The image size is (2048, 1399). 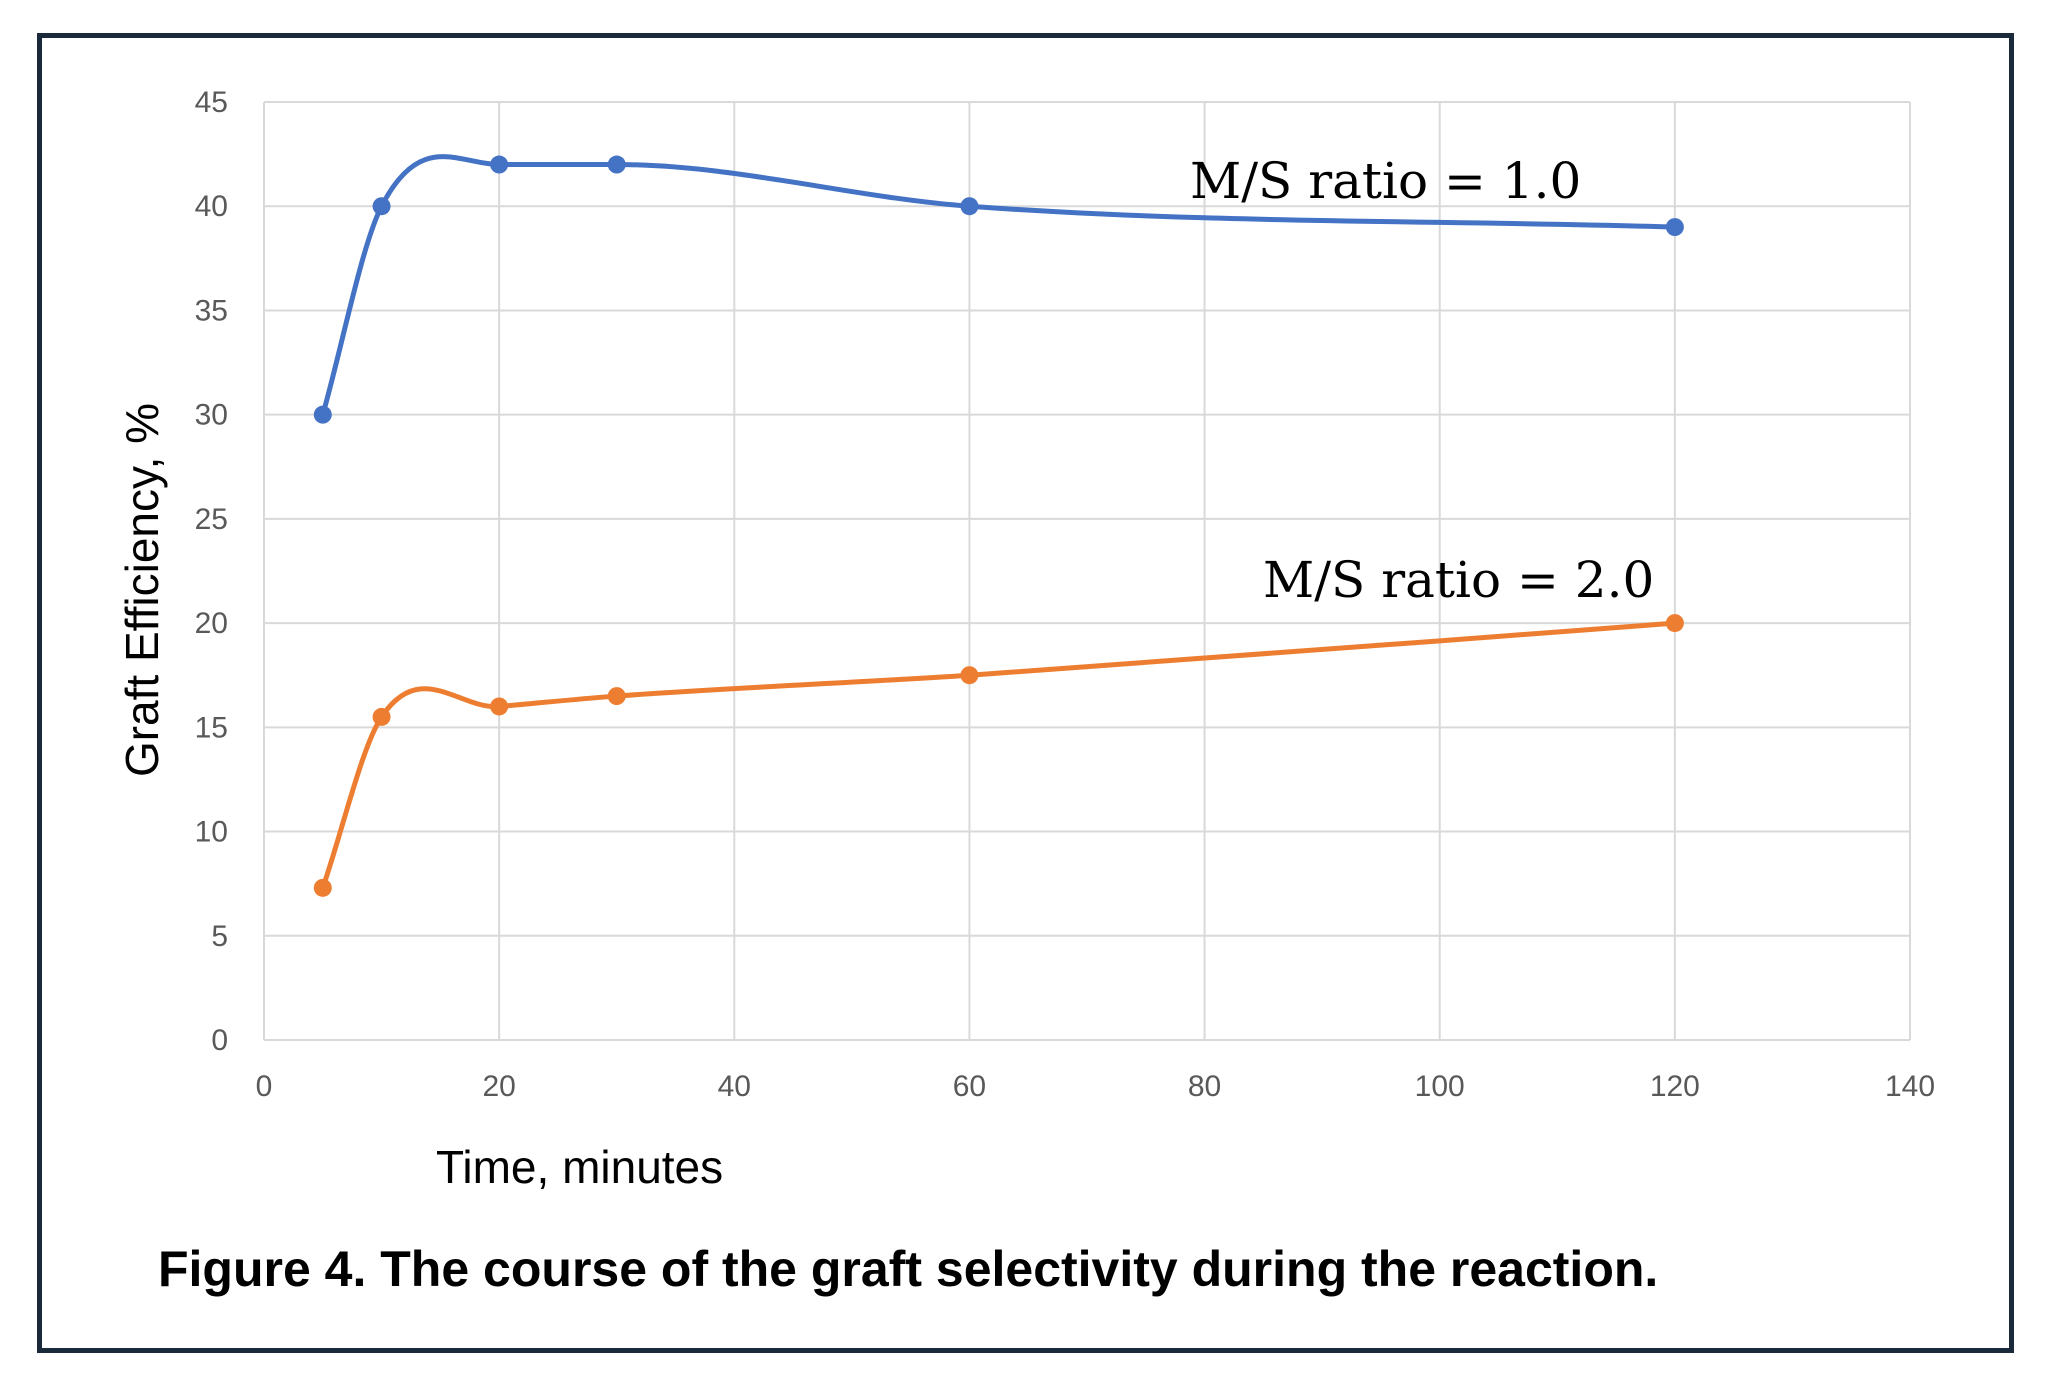 I want to click on x-tick-label: 20, so click(x=498, y=1086).